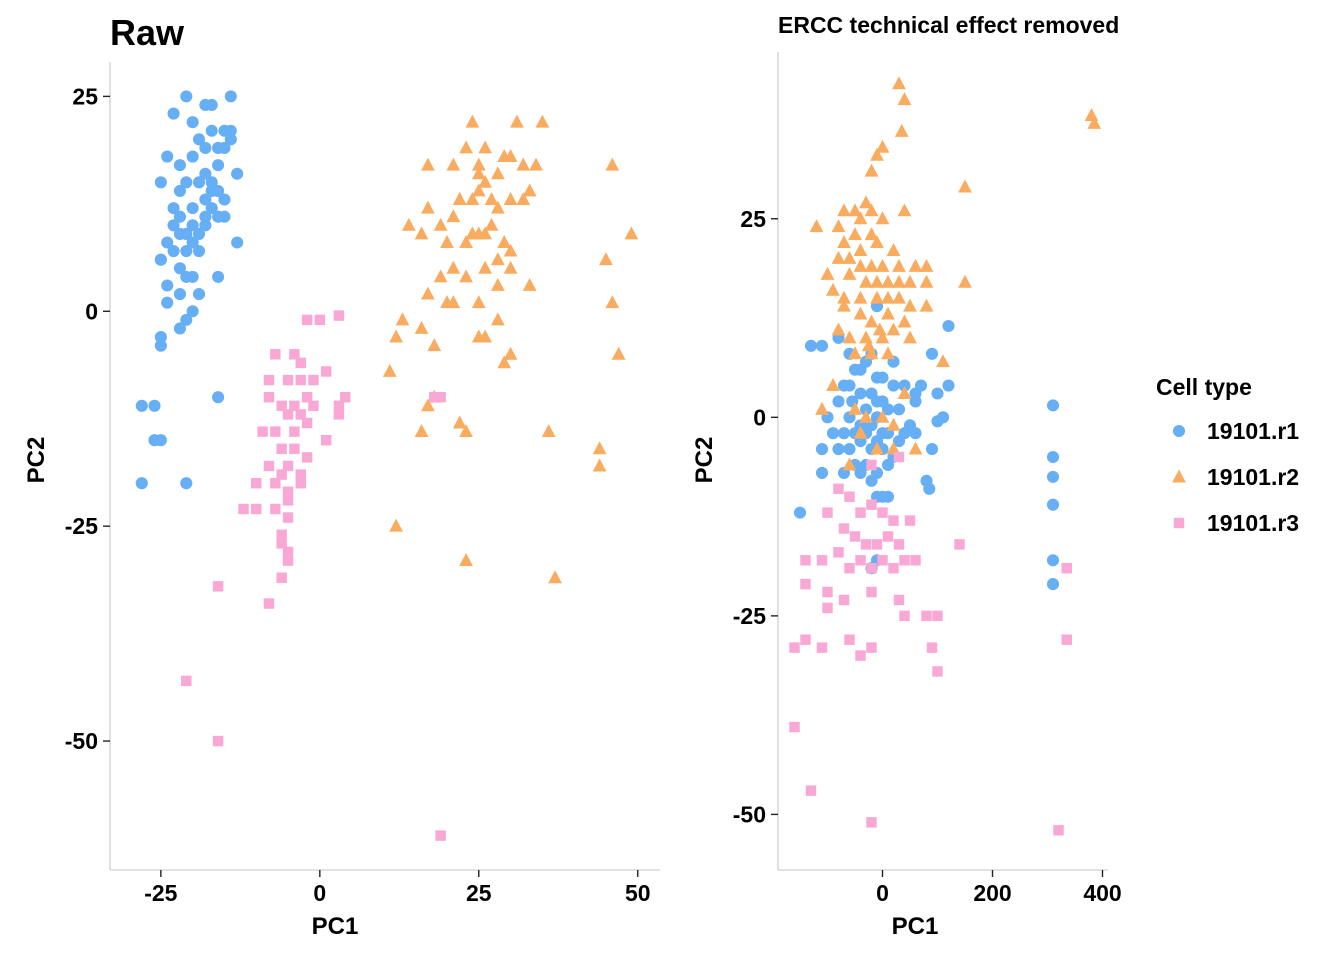  I want to click on legend-label-r1: 19101.r1, so click(1253, 431).